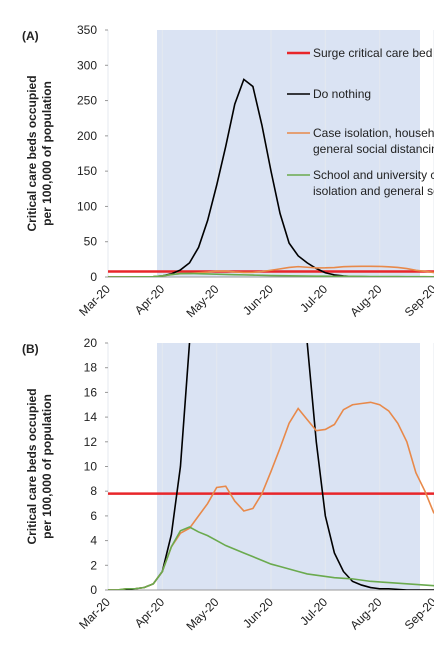 This screenshot has width=434, height=659. I want to click on panel-label: (A), so click(30, 36).